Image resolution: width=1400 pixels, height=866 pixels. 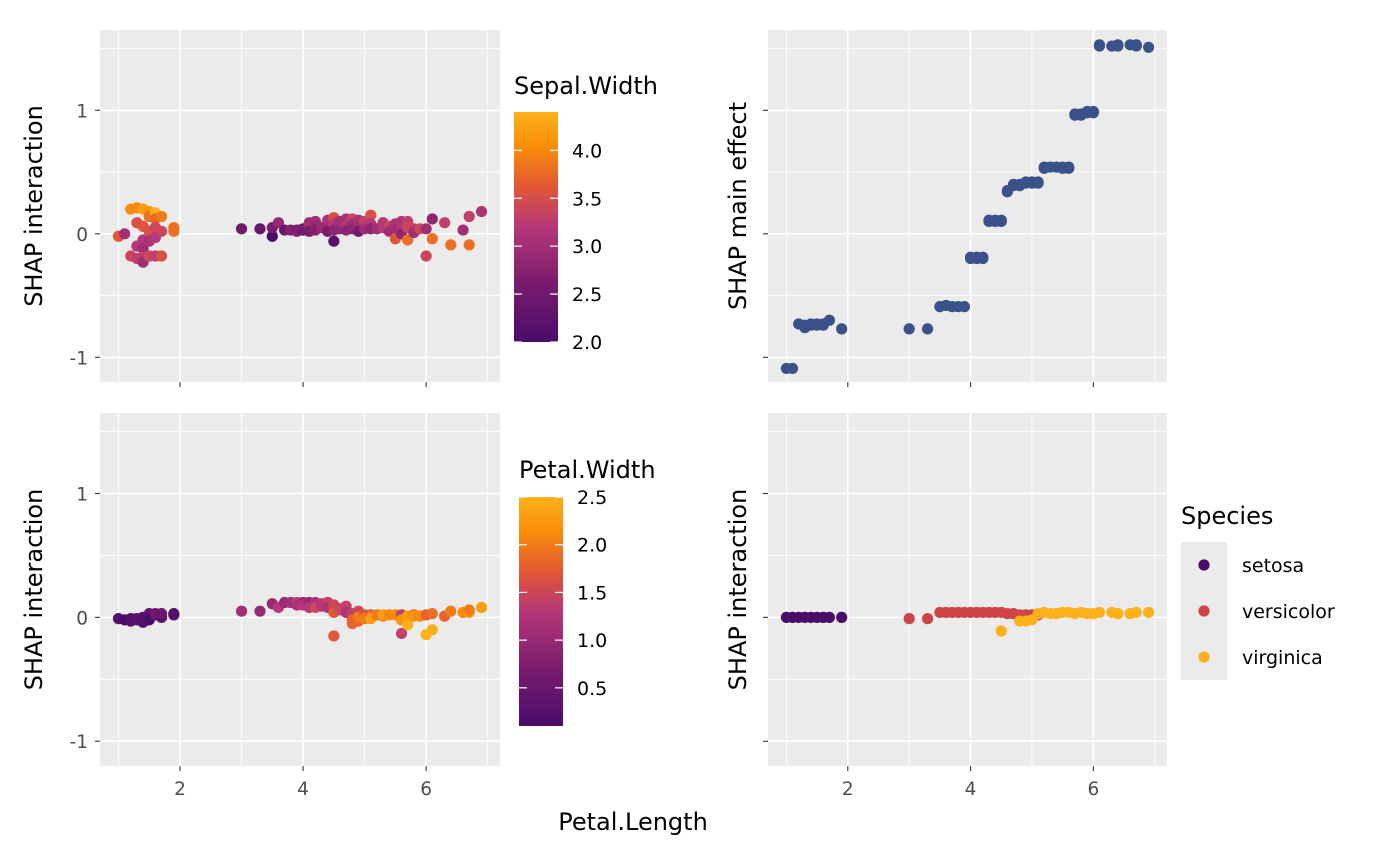 What do you see at coordinates (303, 789) in the screenshot?
I see `x-tick-label: 4` at bounding box center [303, 789].